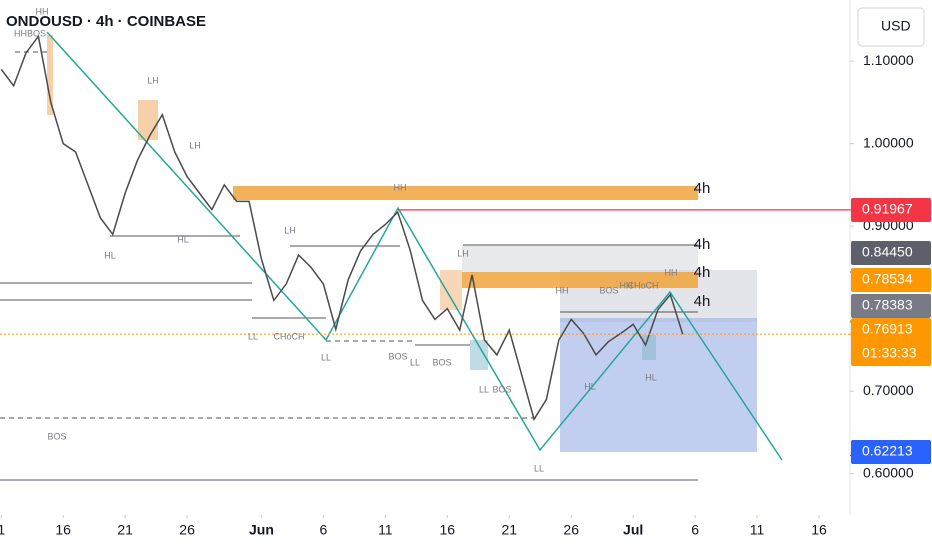 This screenshot has height=550, width=932. I want to click on structure-label: HHBOS, so click(30, 33).